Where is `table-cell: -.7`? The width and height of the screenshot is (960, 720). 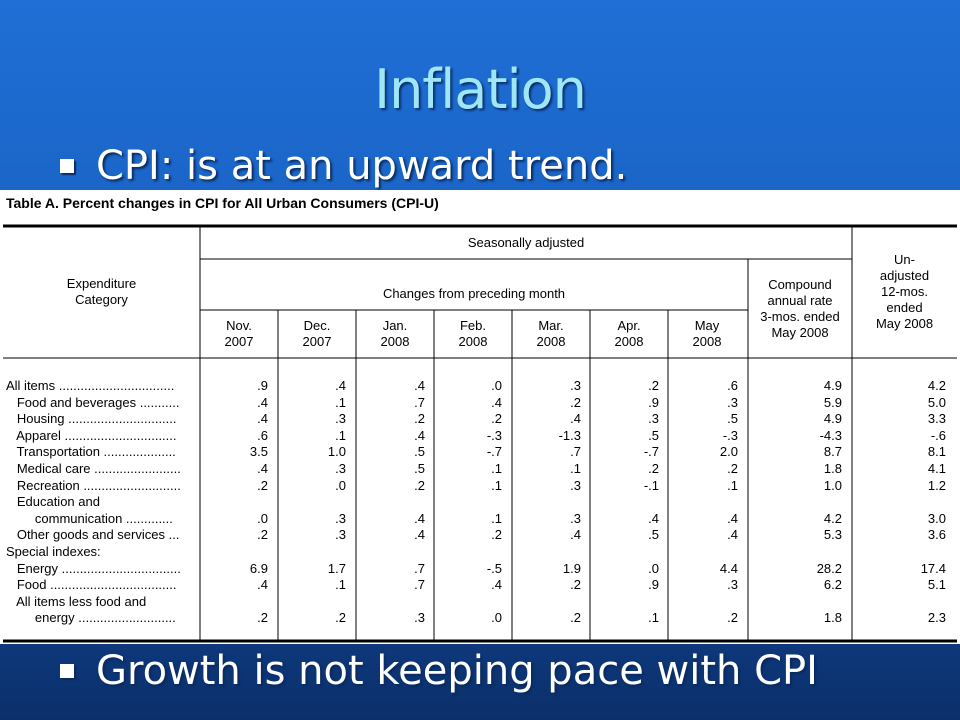
table-cell: -.7 is located at coordinates (651, 452).